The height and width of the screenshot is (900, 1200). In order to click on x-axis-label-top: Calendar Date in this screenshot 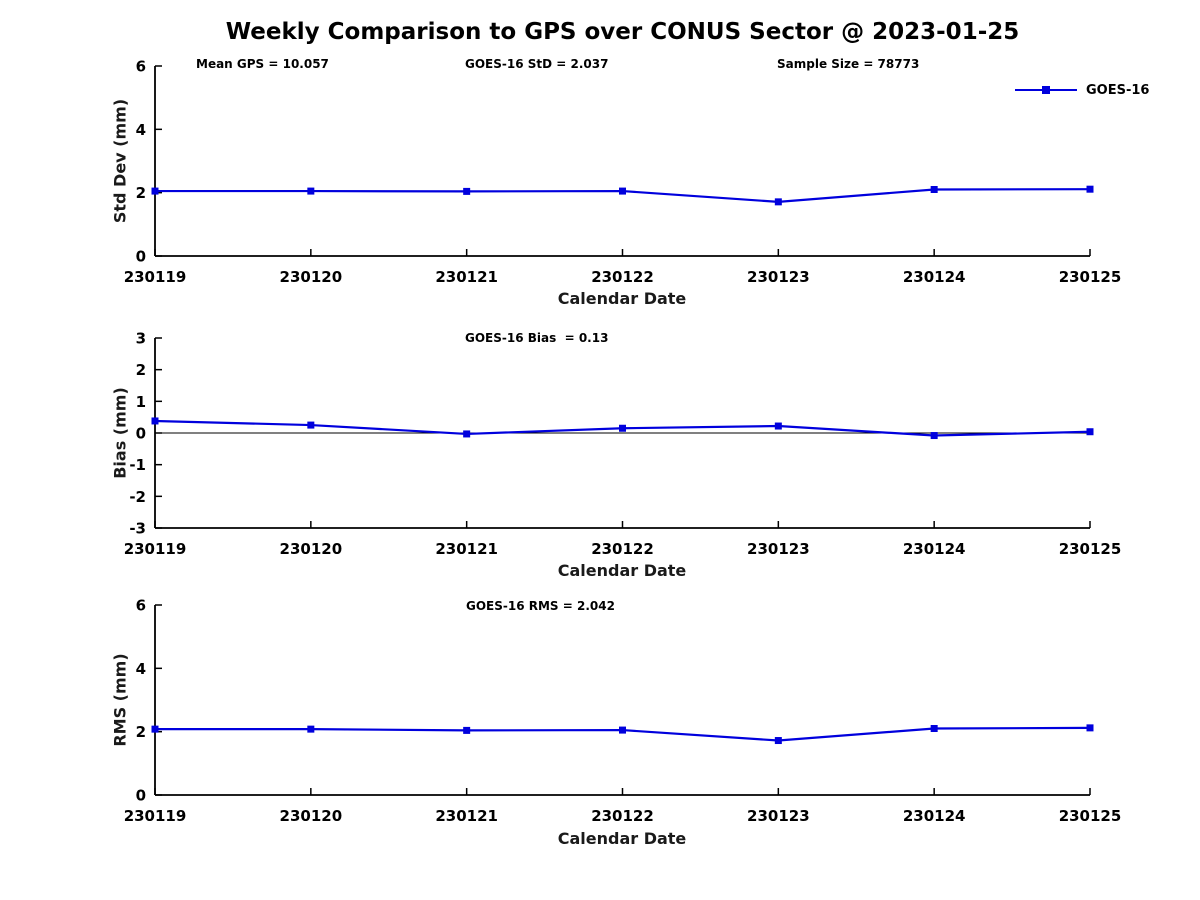, I will do `click(622, 298)`.